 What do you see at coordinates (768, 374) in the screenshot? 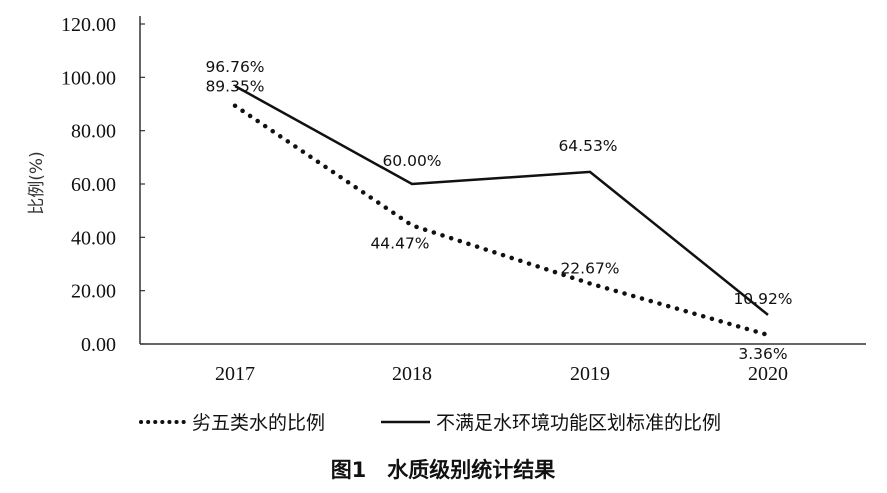
I see `x-tick-label: 2020` at bounding box center [768, 374].